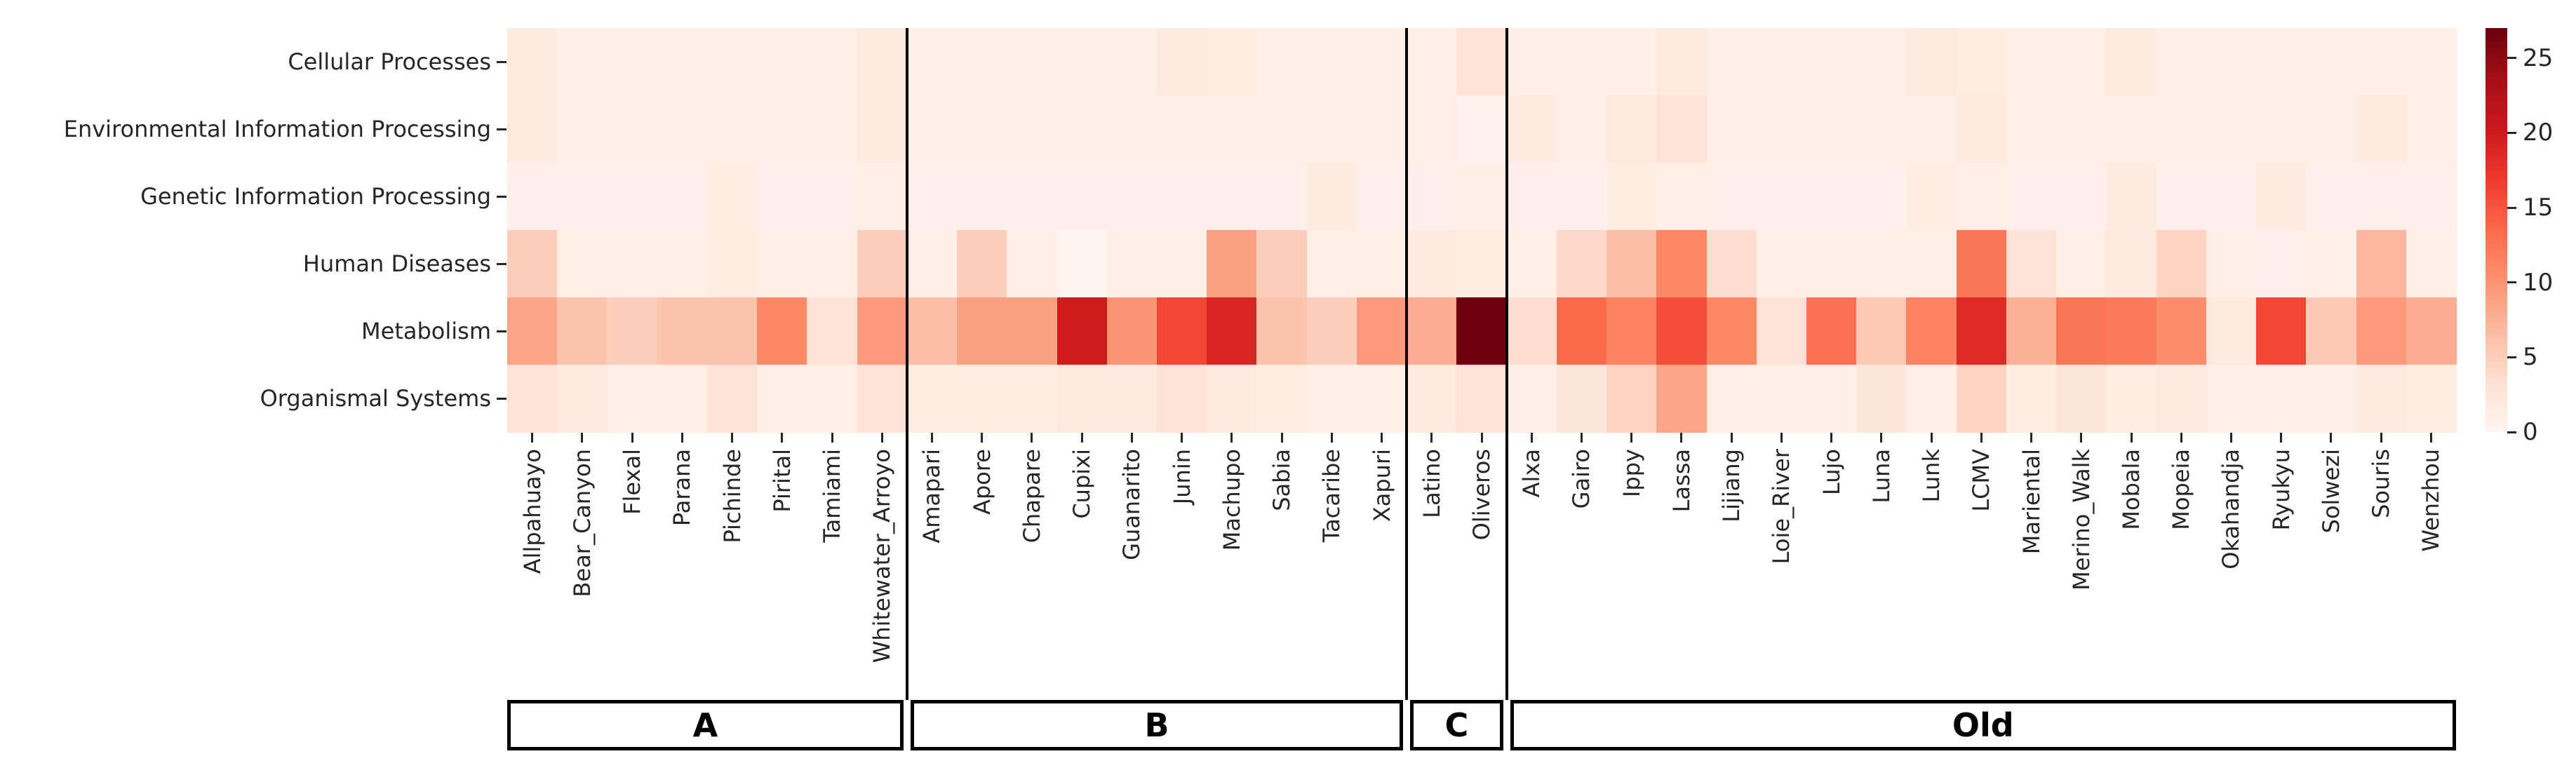 This screenshot has width=2576, height=775. I want to click on x-tick-label: Guanarito, so click(1132, 504).